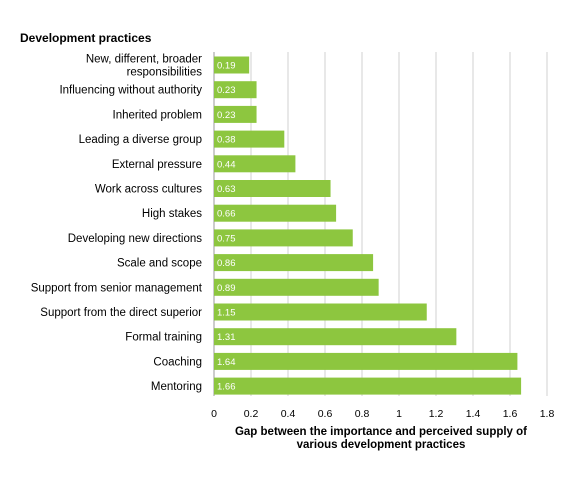 The width and height of the screenshot is (570, 487). Describe the element at coordinates (172, 214) in the screenshot. I see `category-label: High stakes` at that location.